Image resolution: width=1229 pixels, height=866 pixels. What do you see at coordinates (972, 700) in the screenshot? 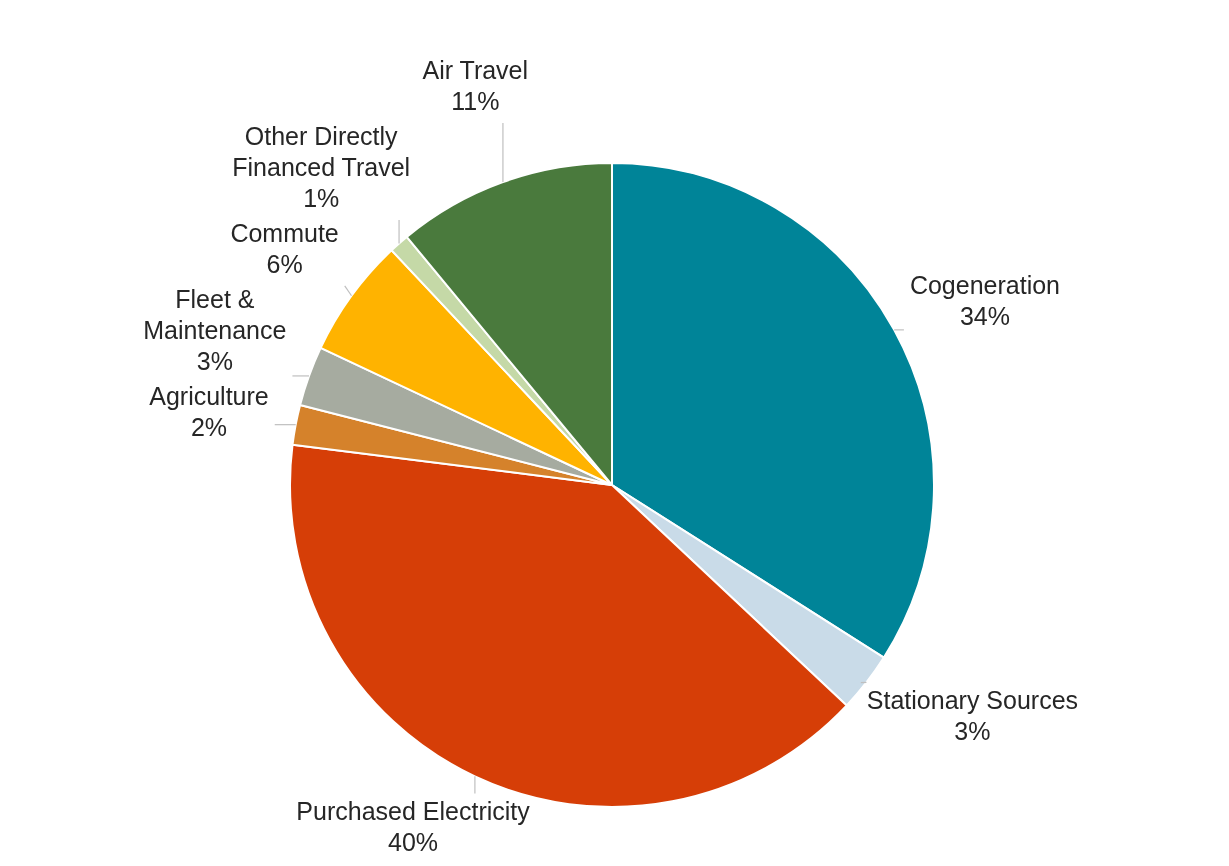
I see `slice-label: Stationary Sources` at bounding box center [972, 700].